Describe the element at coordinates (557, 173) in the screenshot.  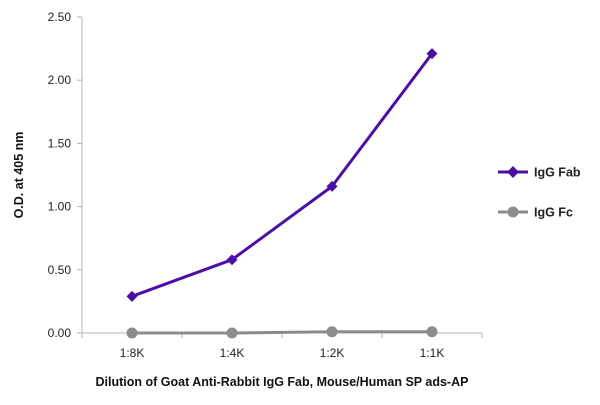
I see `legend-label-igg-fab: IgG Fab` at that location.